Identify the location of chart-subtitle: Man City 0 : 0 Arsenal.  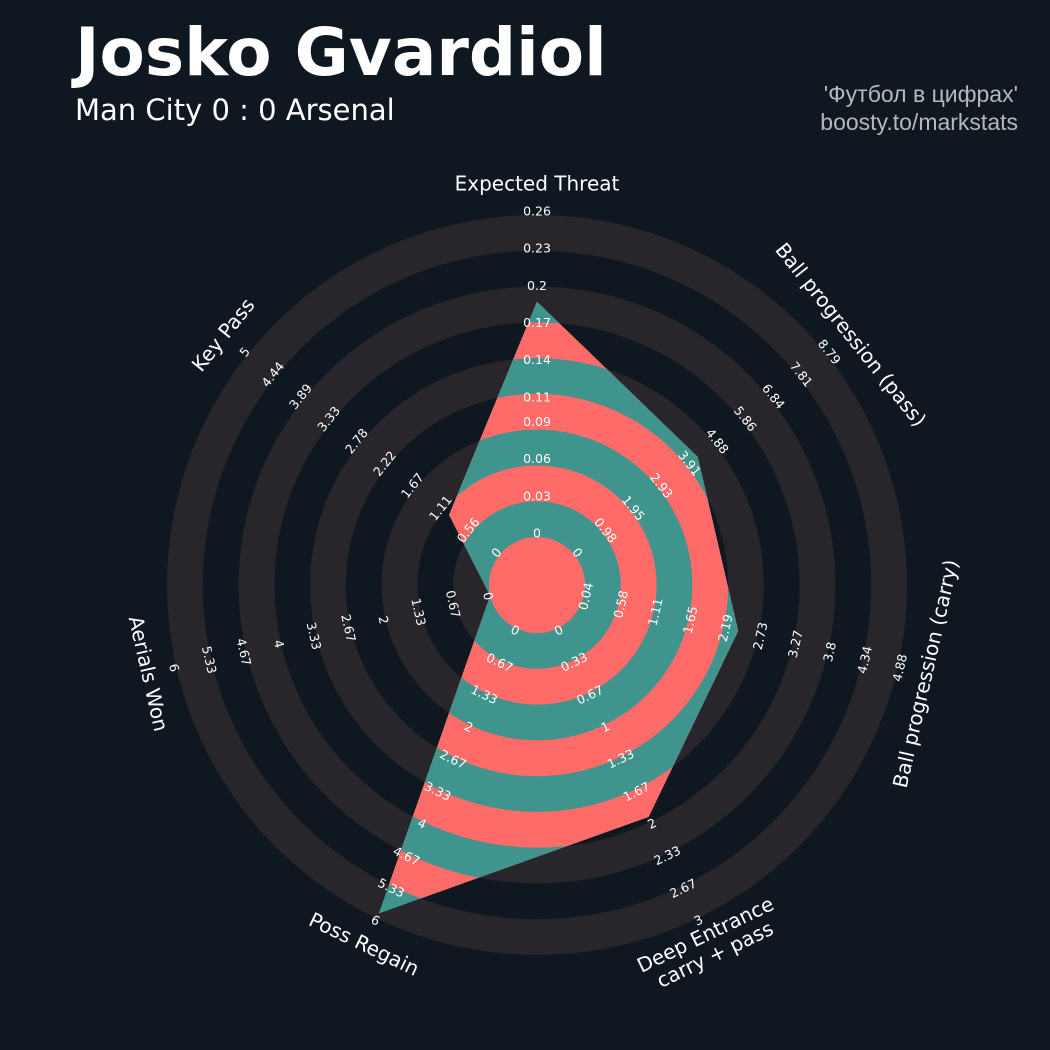
(235, 110).